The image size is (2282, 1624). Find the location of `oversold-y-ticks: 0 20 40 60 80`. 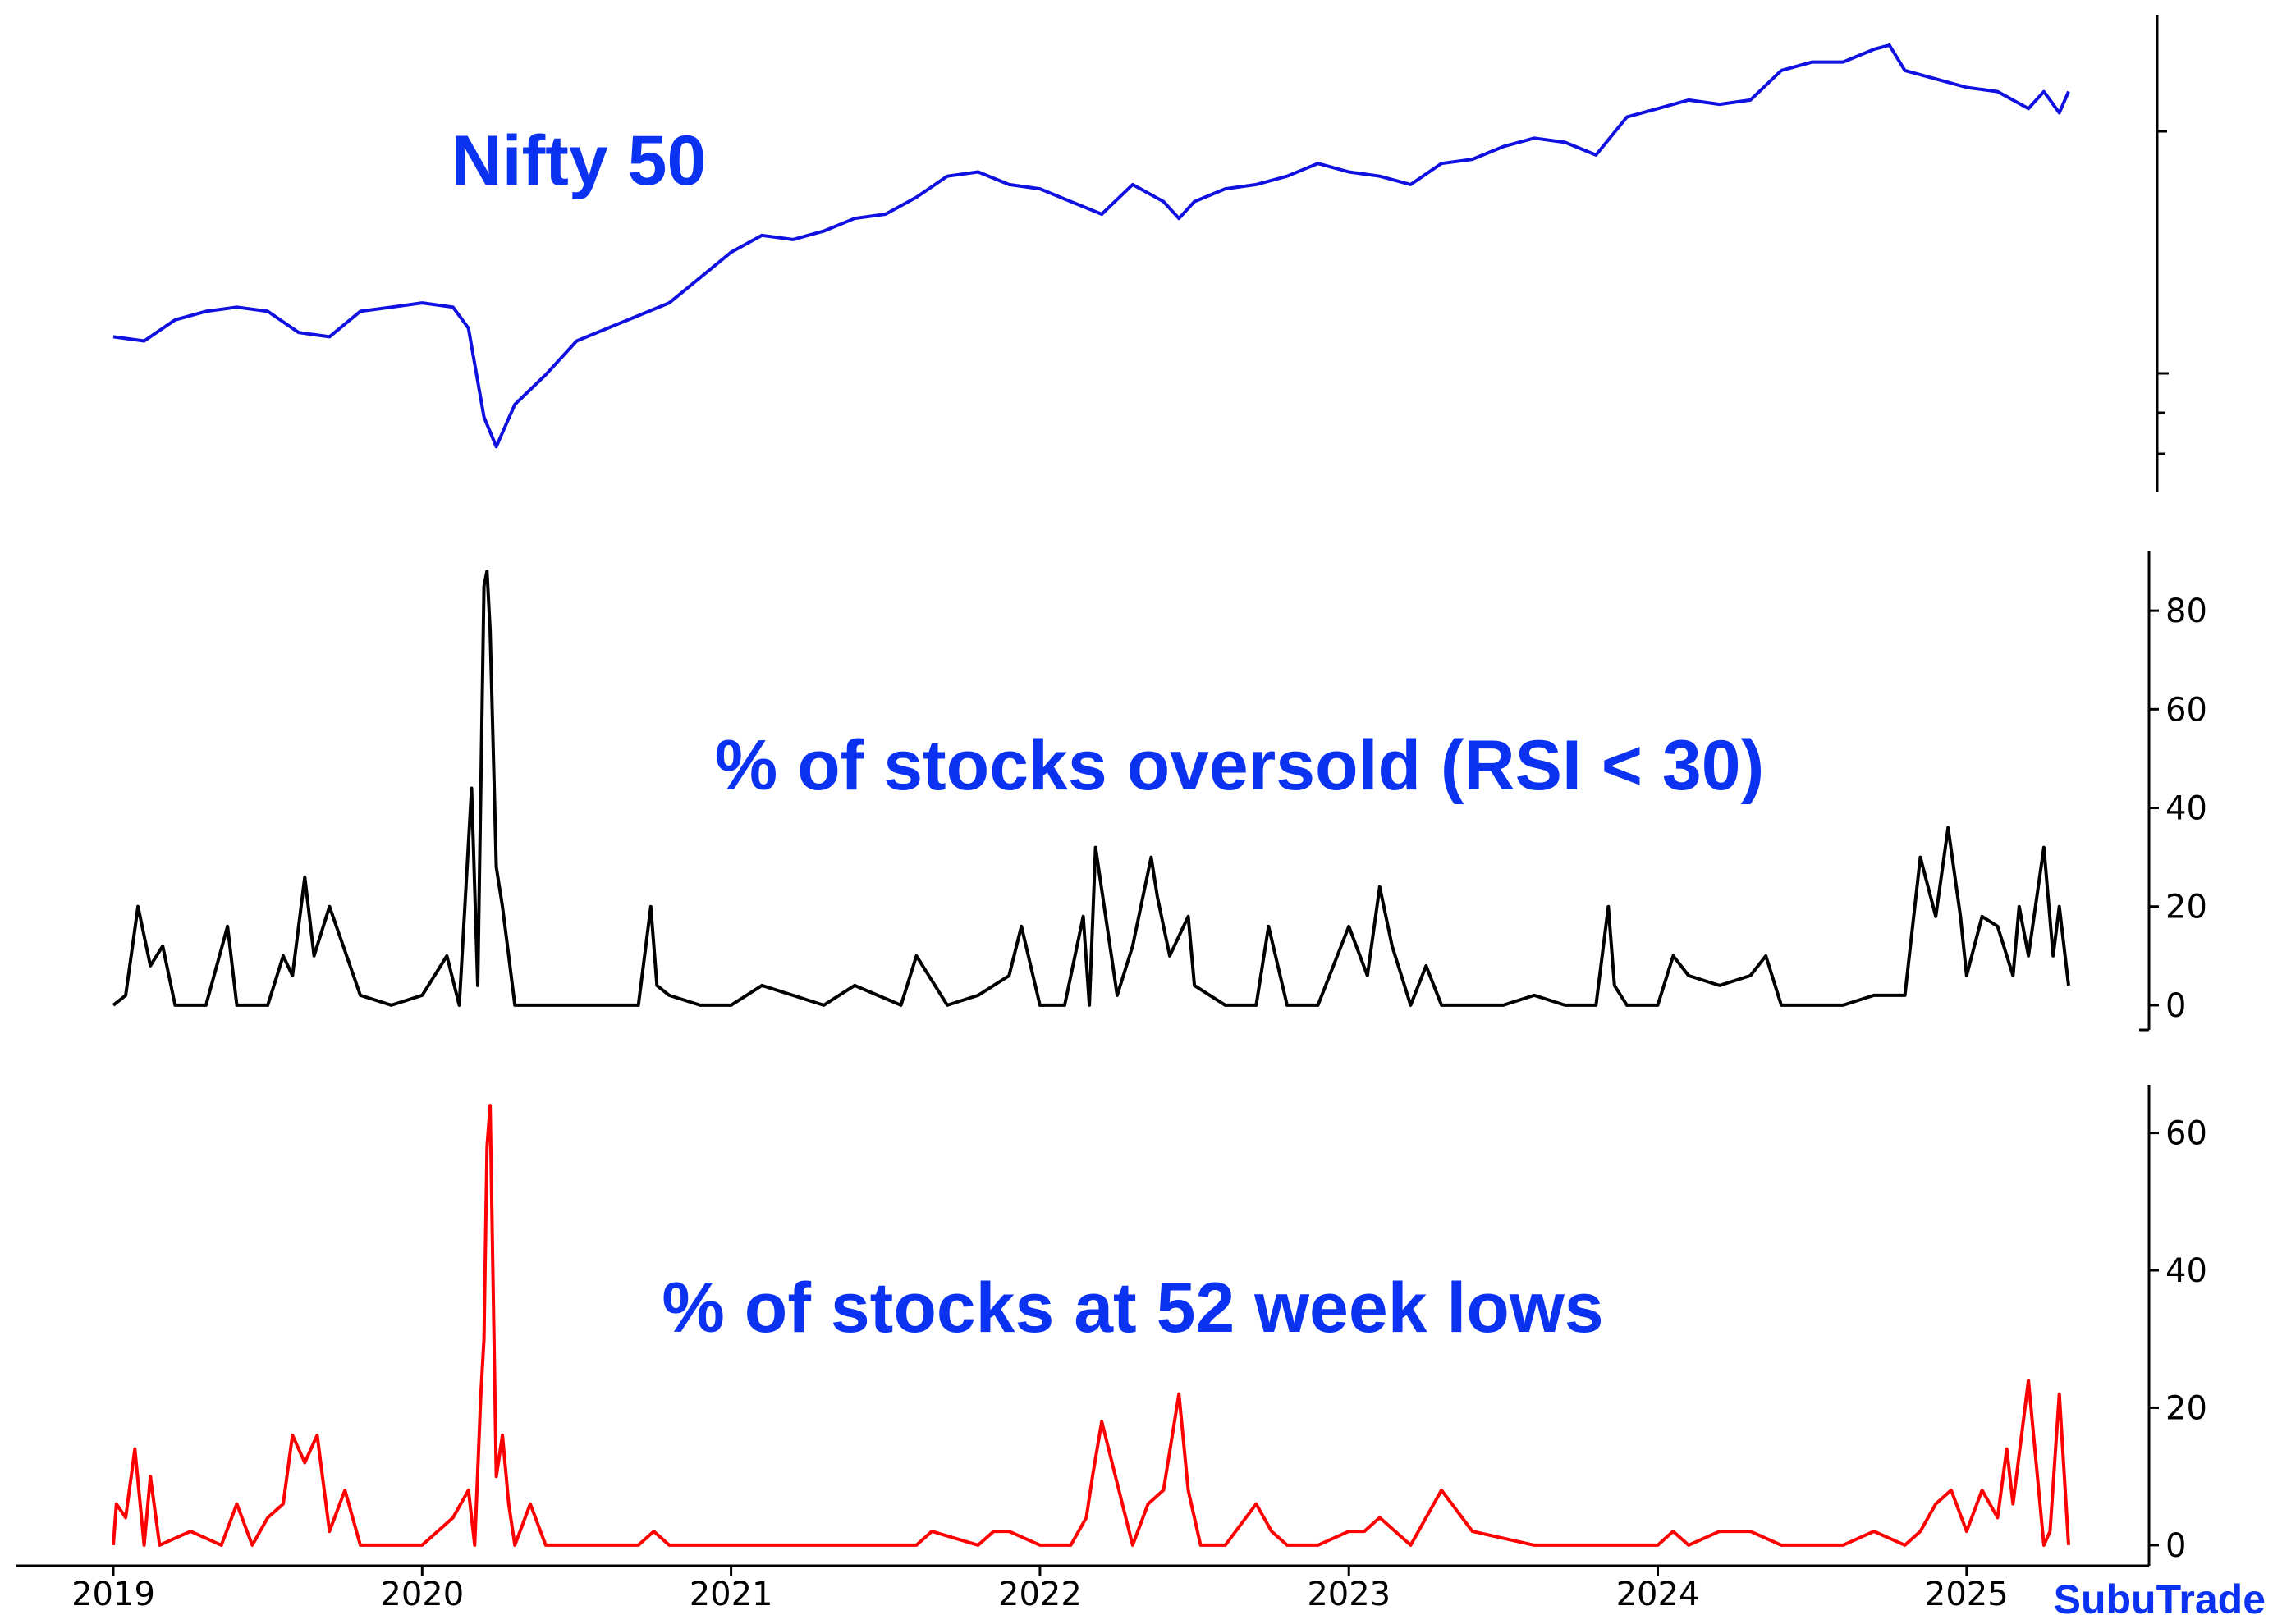

oversold-y-ticks: 0 20 40 60 80 is located at coordinates (2178, 808).